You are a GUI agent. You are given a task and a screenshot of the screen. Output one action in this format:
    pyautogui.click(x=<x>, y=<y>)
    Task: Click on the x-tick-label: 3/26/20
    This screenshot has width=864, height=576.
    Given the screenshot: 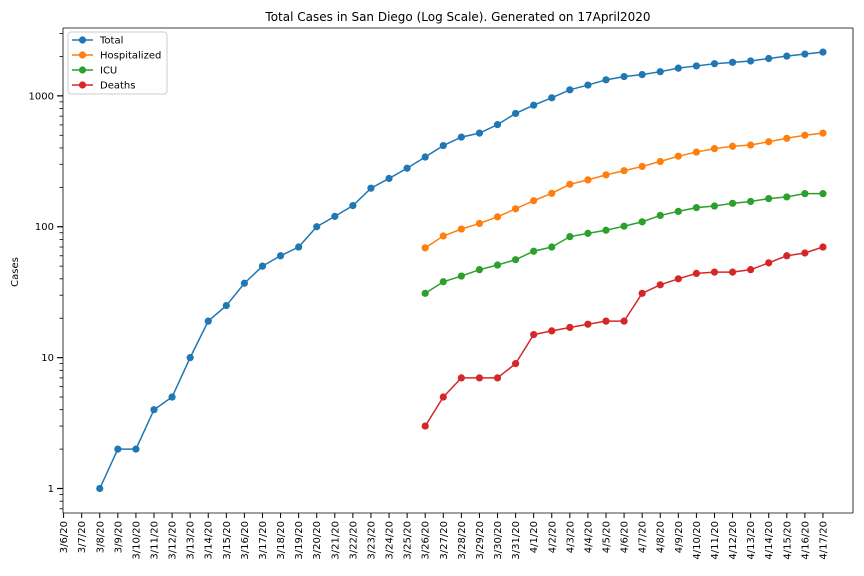 What is the action you would take?
    pyautogui.click(x=426, y=540)
    